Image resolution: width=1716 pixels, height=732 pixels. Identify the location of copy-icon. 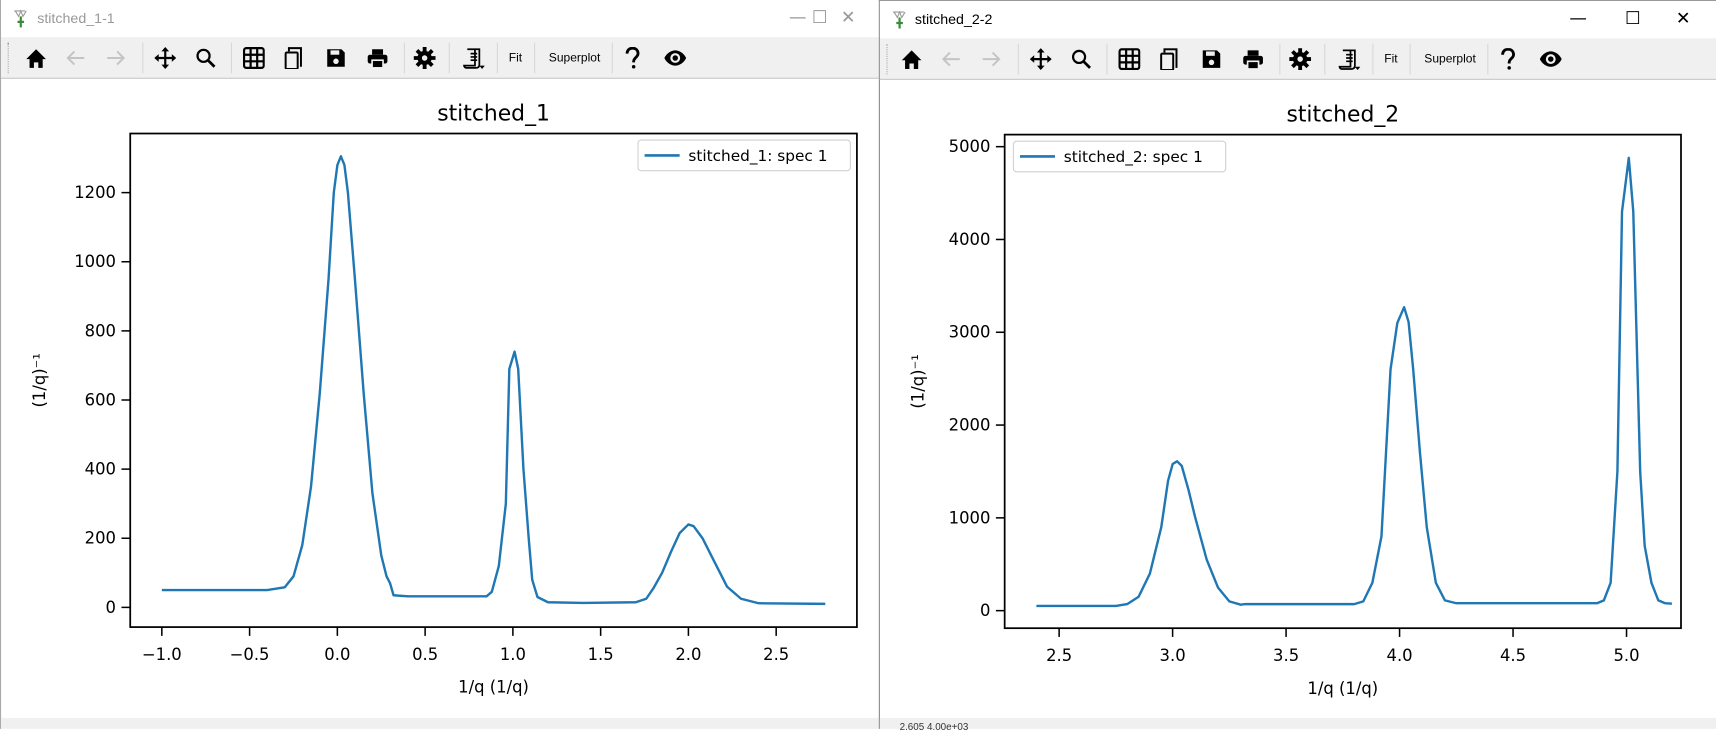
(1169, 58).